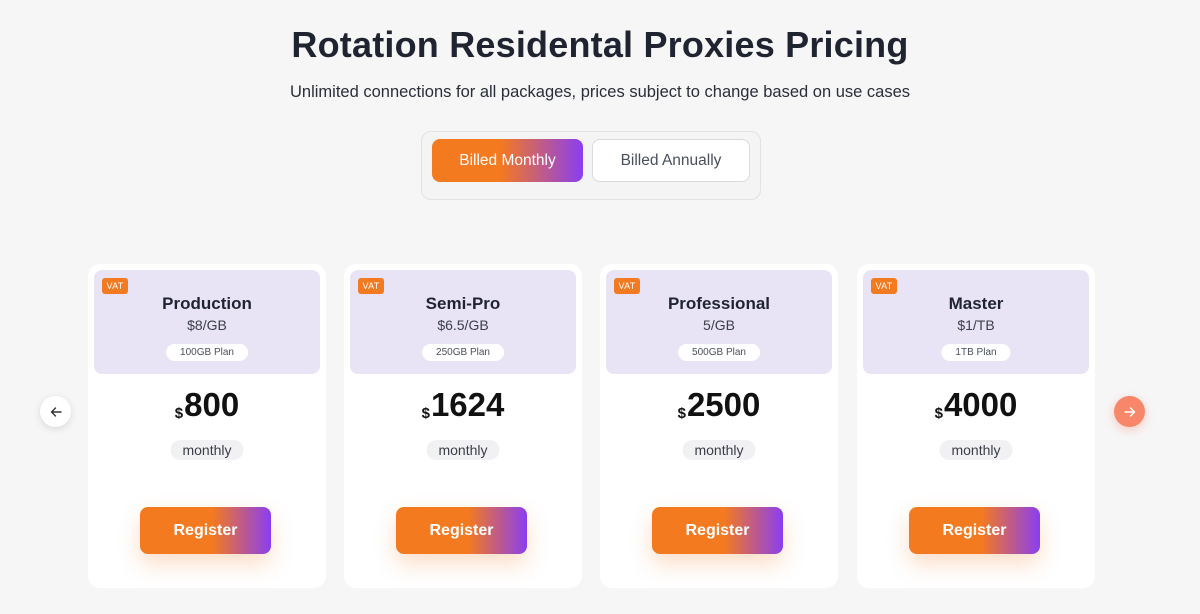 This screenshot has width=1200, height=614. I want to click on carousel-prev-button, so click(55, 411).